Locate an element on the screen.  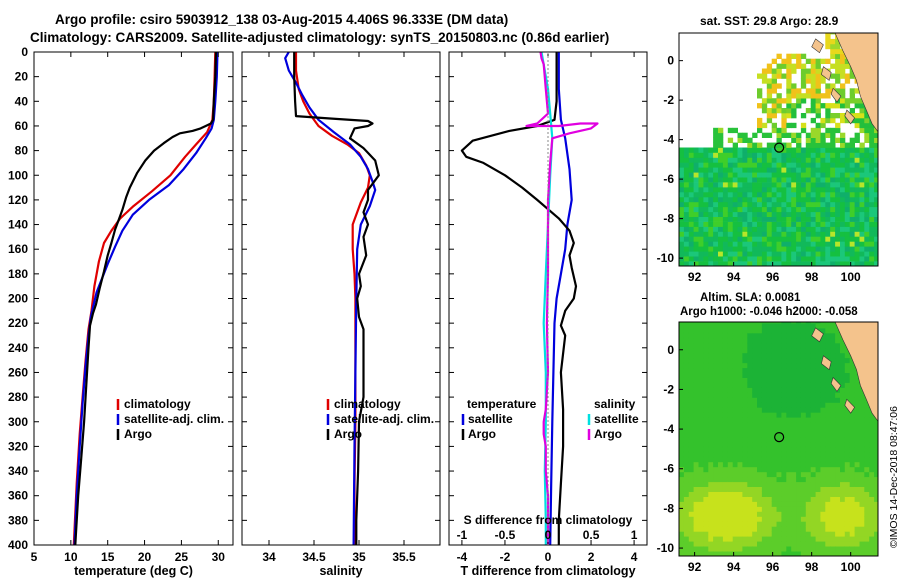
legend-entry: climatology is located at coordinates (367, 404).